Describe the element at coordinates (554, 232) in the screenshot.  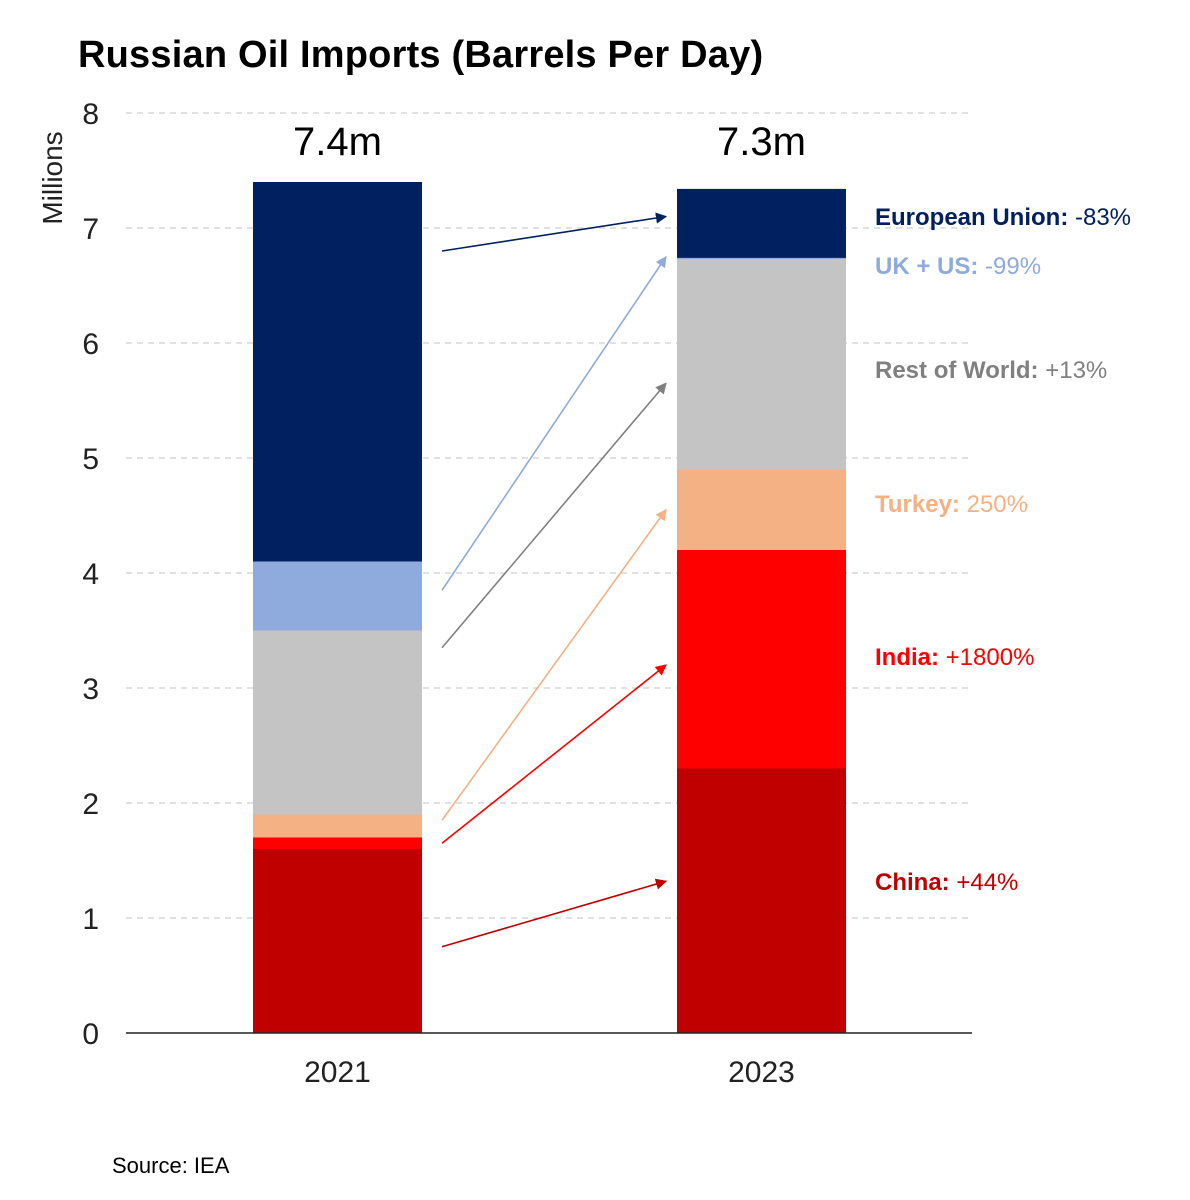
I see `arrow-european-union` at that location.